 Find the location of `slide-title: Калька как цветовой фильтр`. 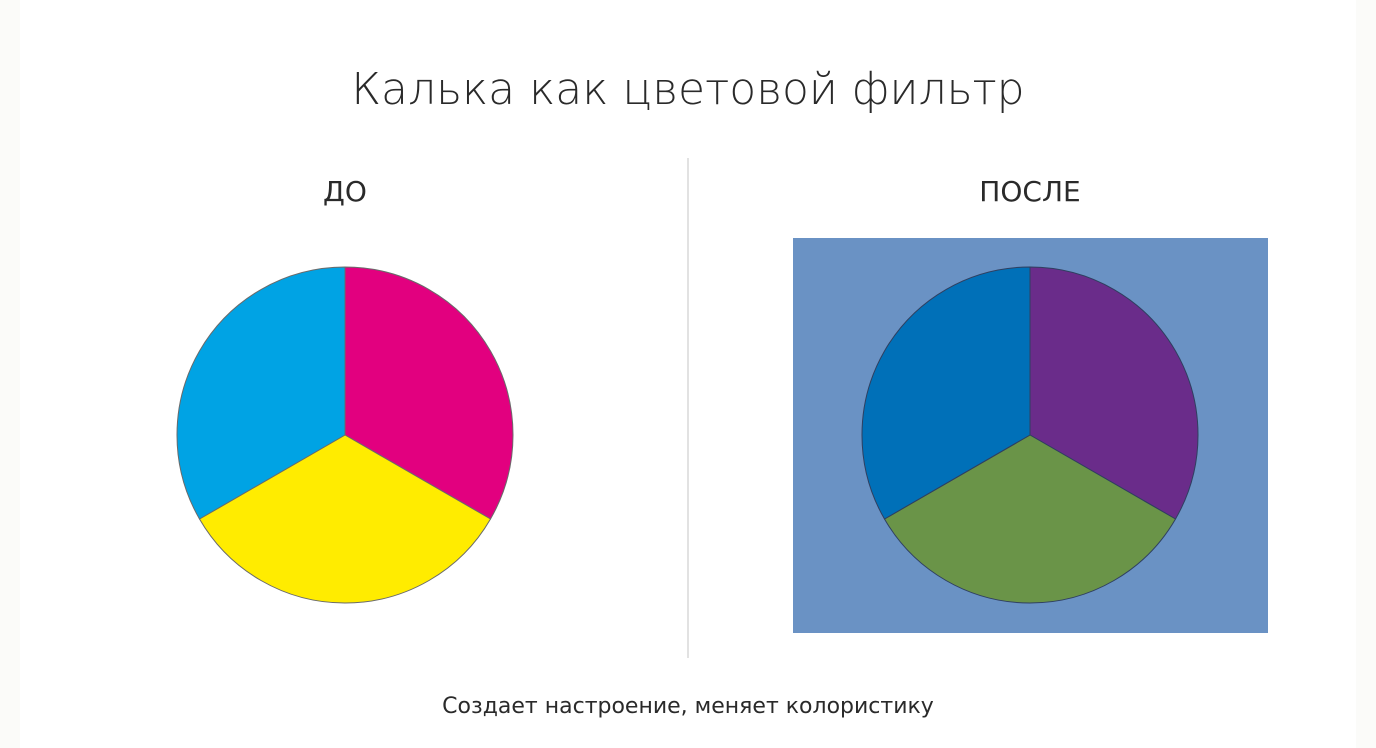

slide-title: Калька как цветовой фильтр is located at coordinates (687, 89).